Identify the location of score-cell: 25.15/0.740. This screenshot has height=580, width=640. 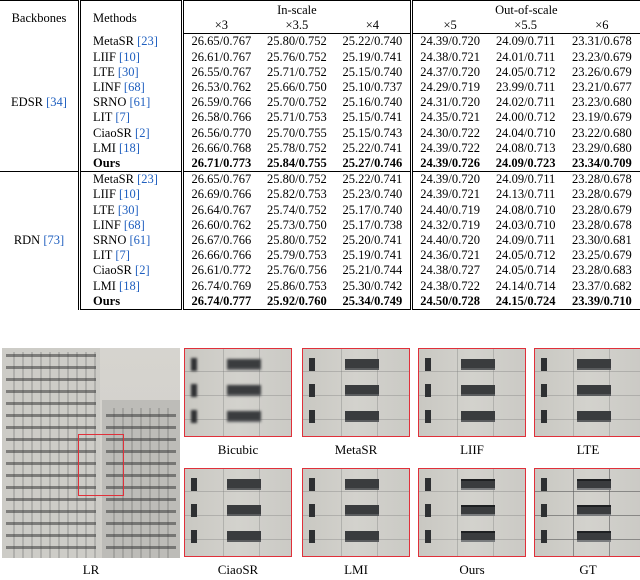
(372, 71).